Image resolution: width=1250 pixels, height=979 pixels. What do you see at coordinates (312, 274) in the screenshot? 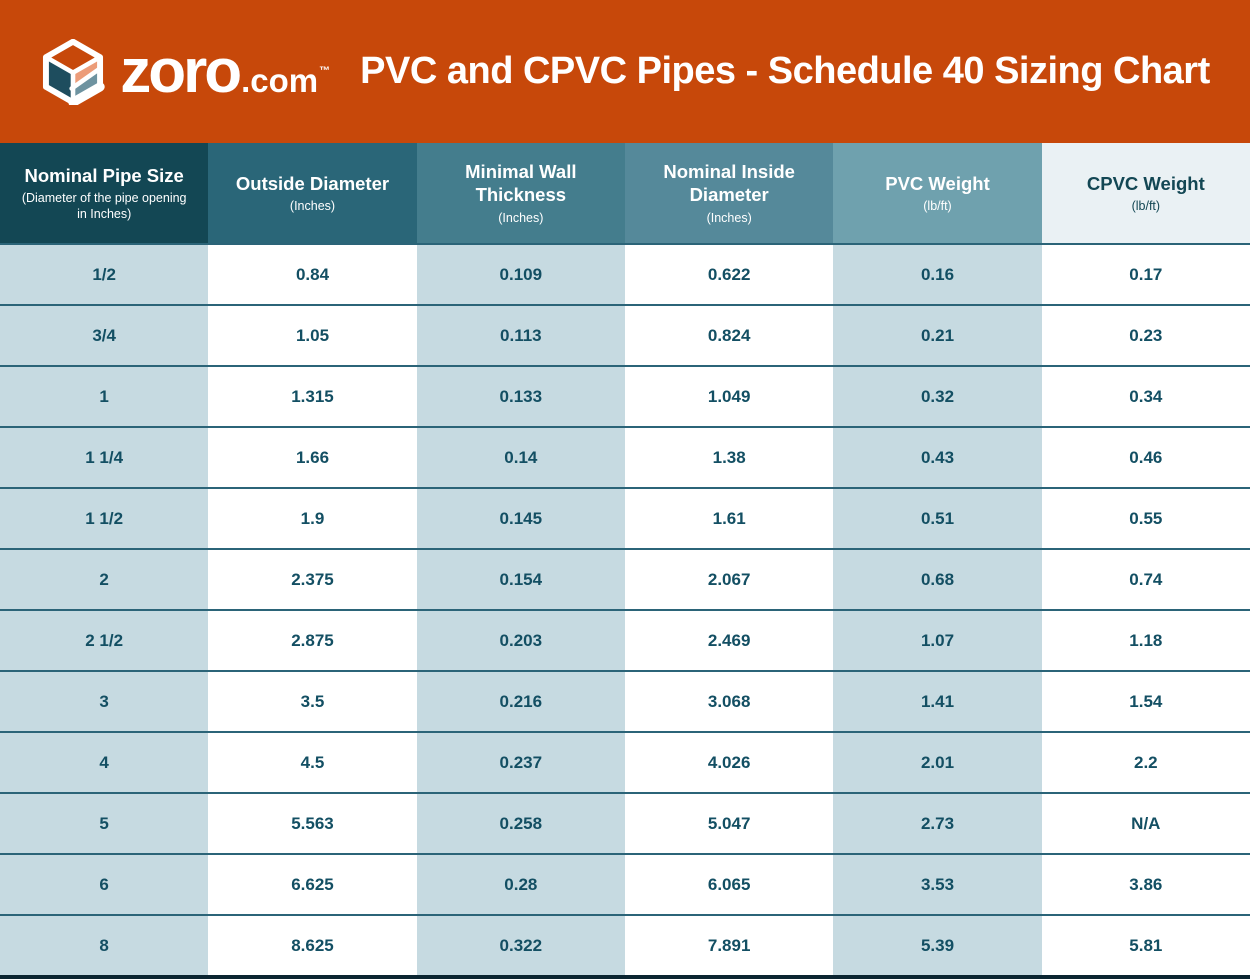
I see `table-cell: 0.84` at bounding box center [312, 274].